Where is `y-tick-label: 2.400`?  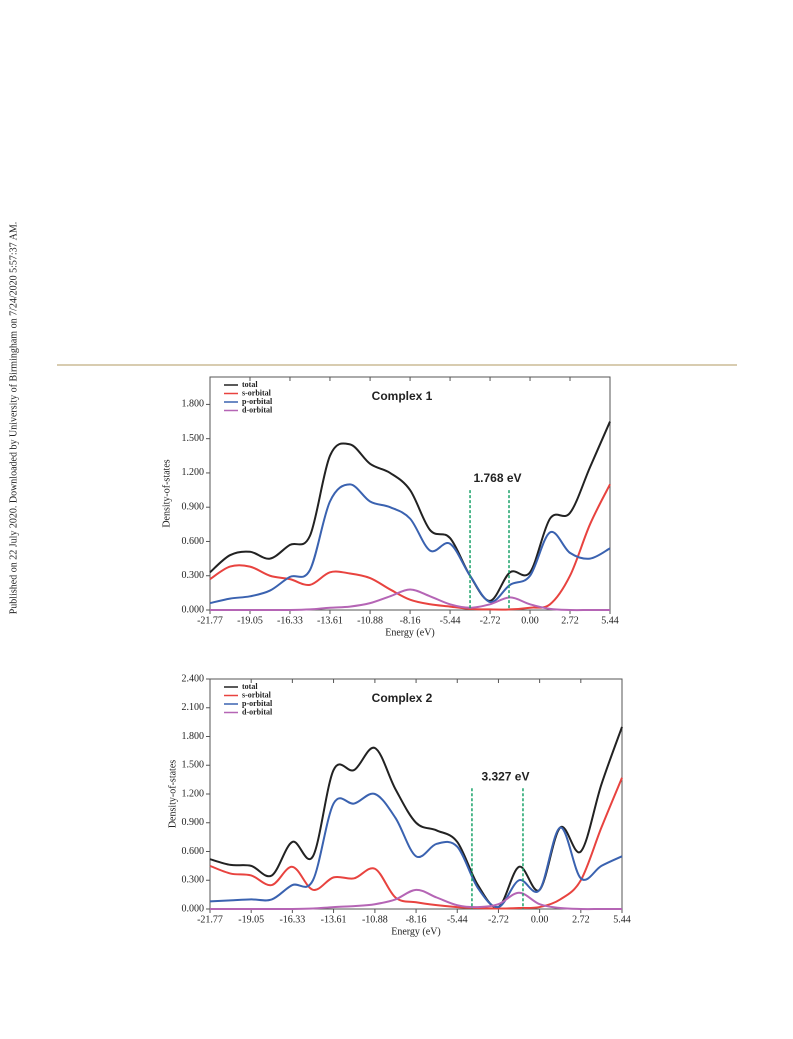 y-tick-label: 2.400 is located at coordinates (193, 678).